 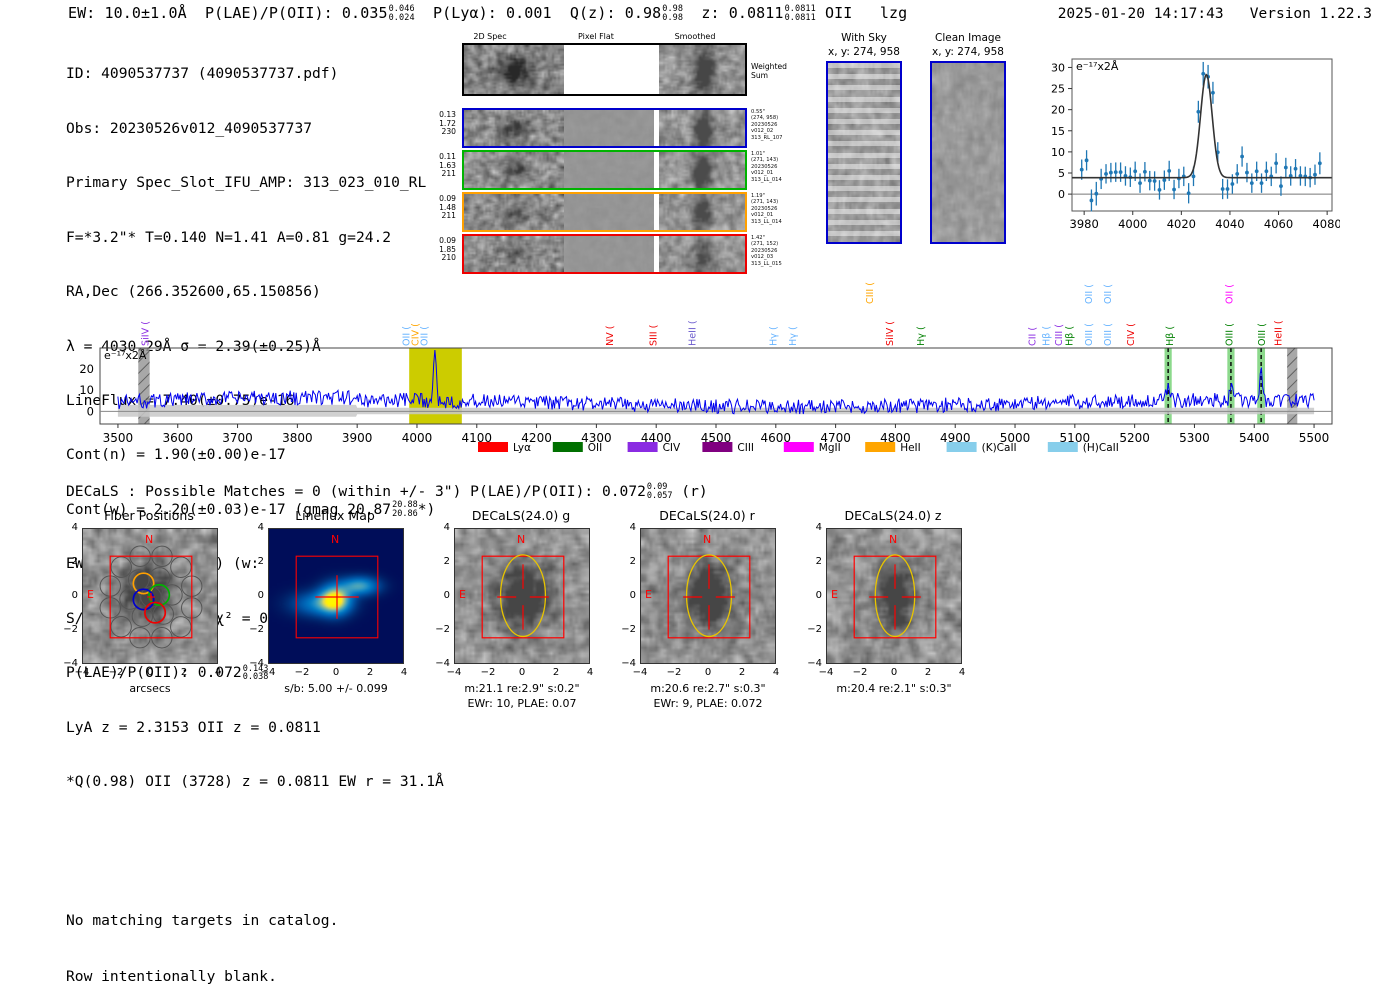 I want to click on with-sky-image, so click(x=864, y=152).